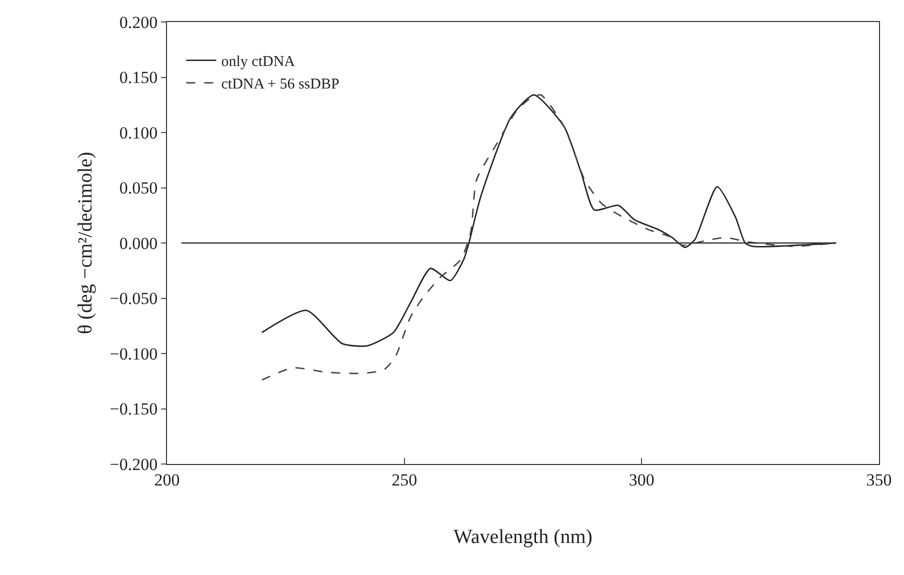 This screenshot has height=575, width=904. Describe the element at coordinates (258, 62) in the screenshot. I see `legend-label: only ctDNA` at that location.